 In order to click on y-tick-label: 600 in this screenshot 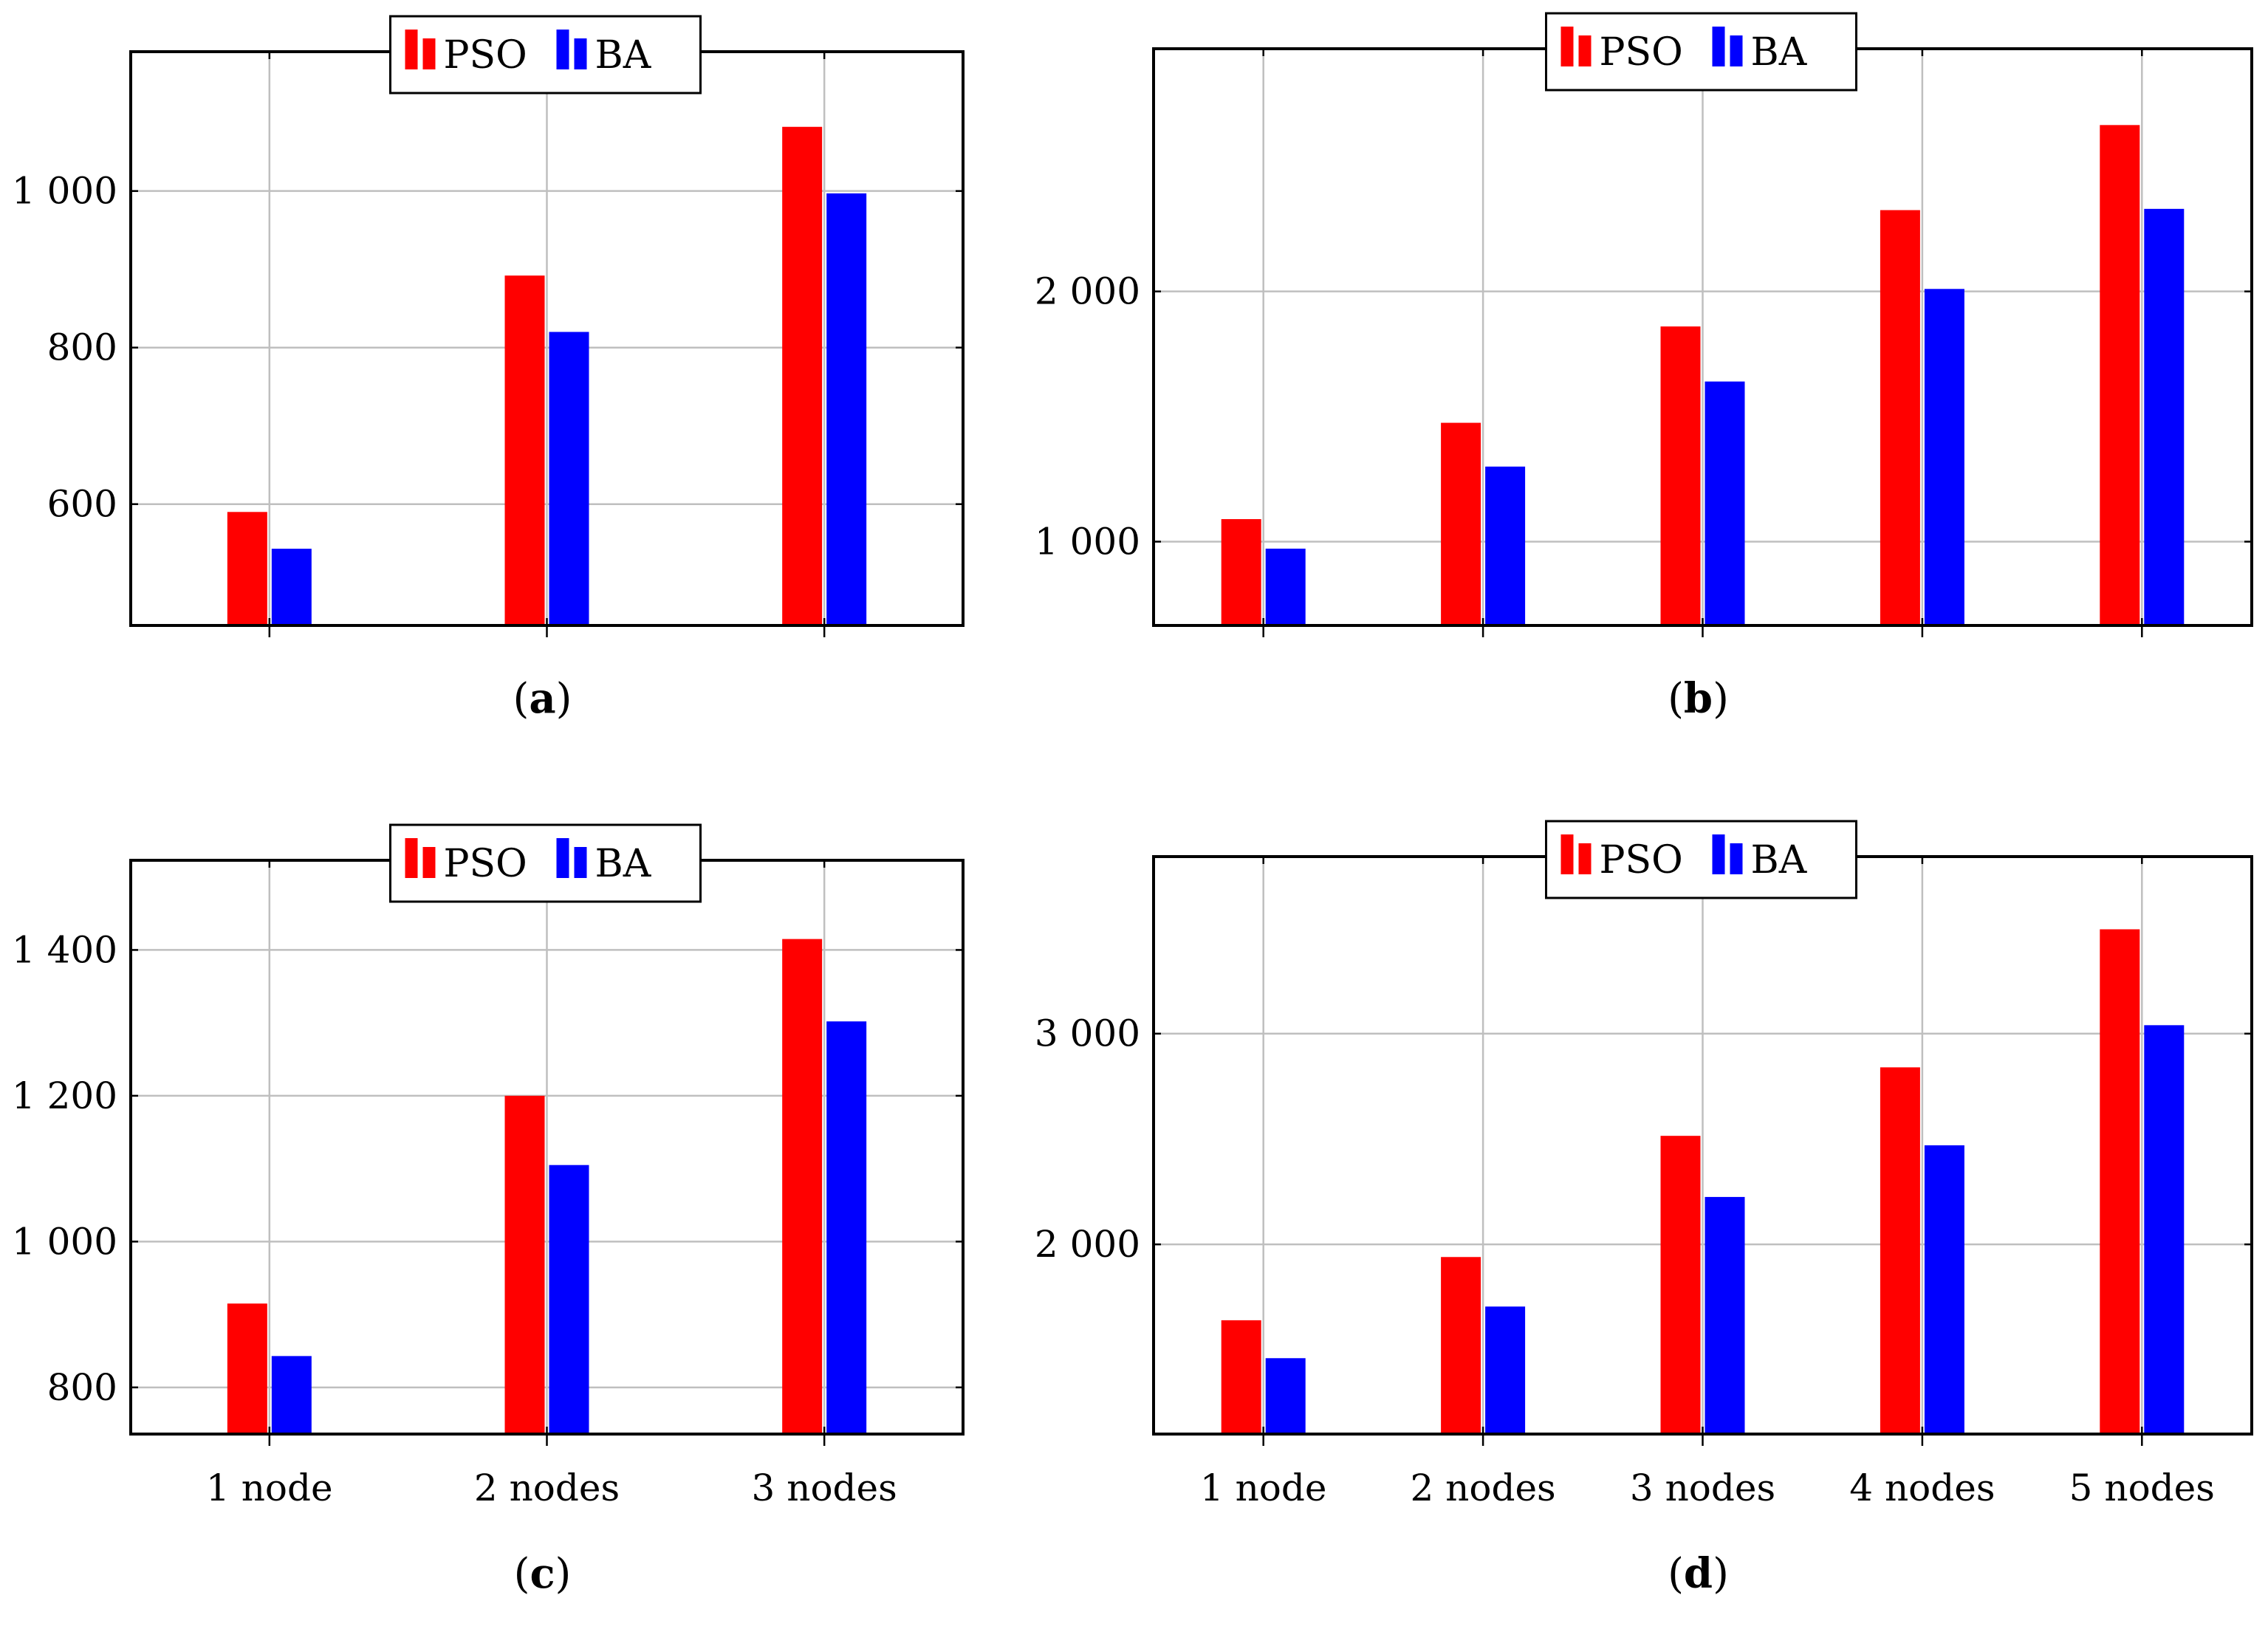, I will do `click(82, 504)`.